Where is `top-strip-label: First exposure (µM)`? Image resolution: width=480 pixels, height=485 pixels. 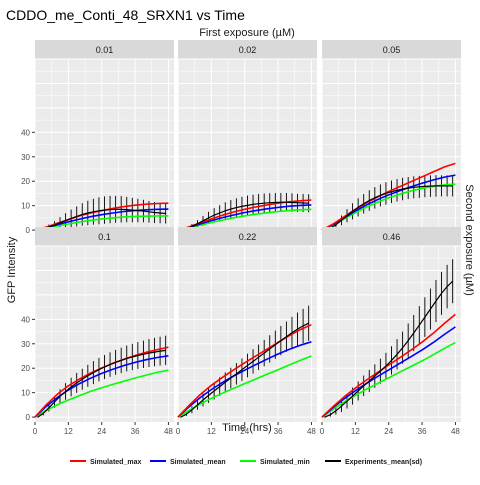 top-strip-label: First exposure (µM) is located at coordinates (247, 33).